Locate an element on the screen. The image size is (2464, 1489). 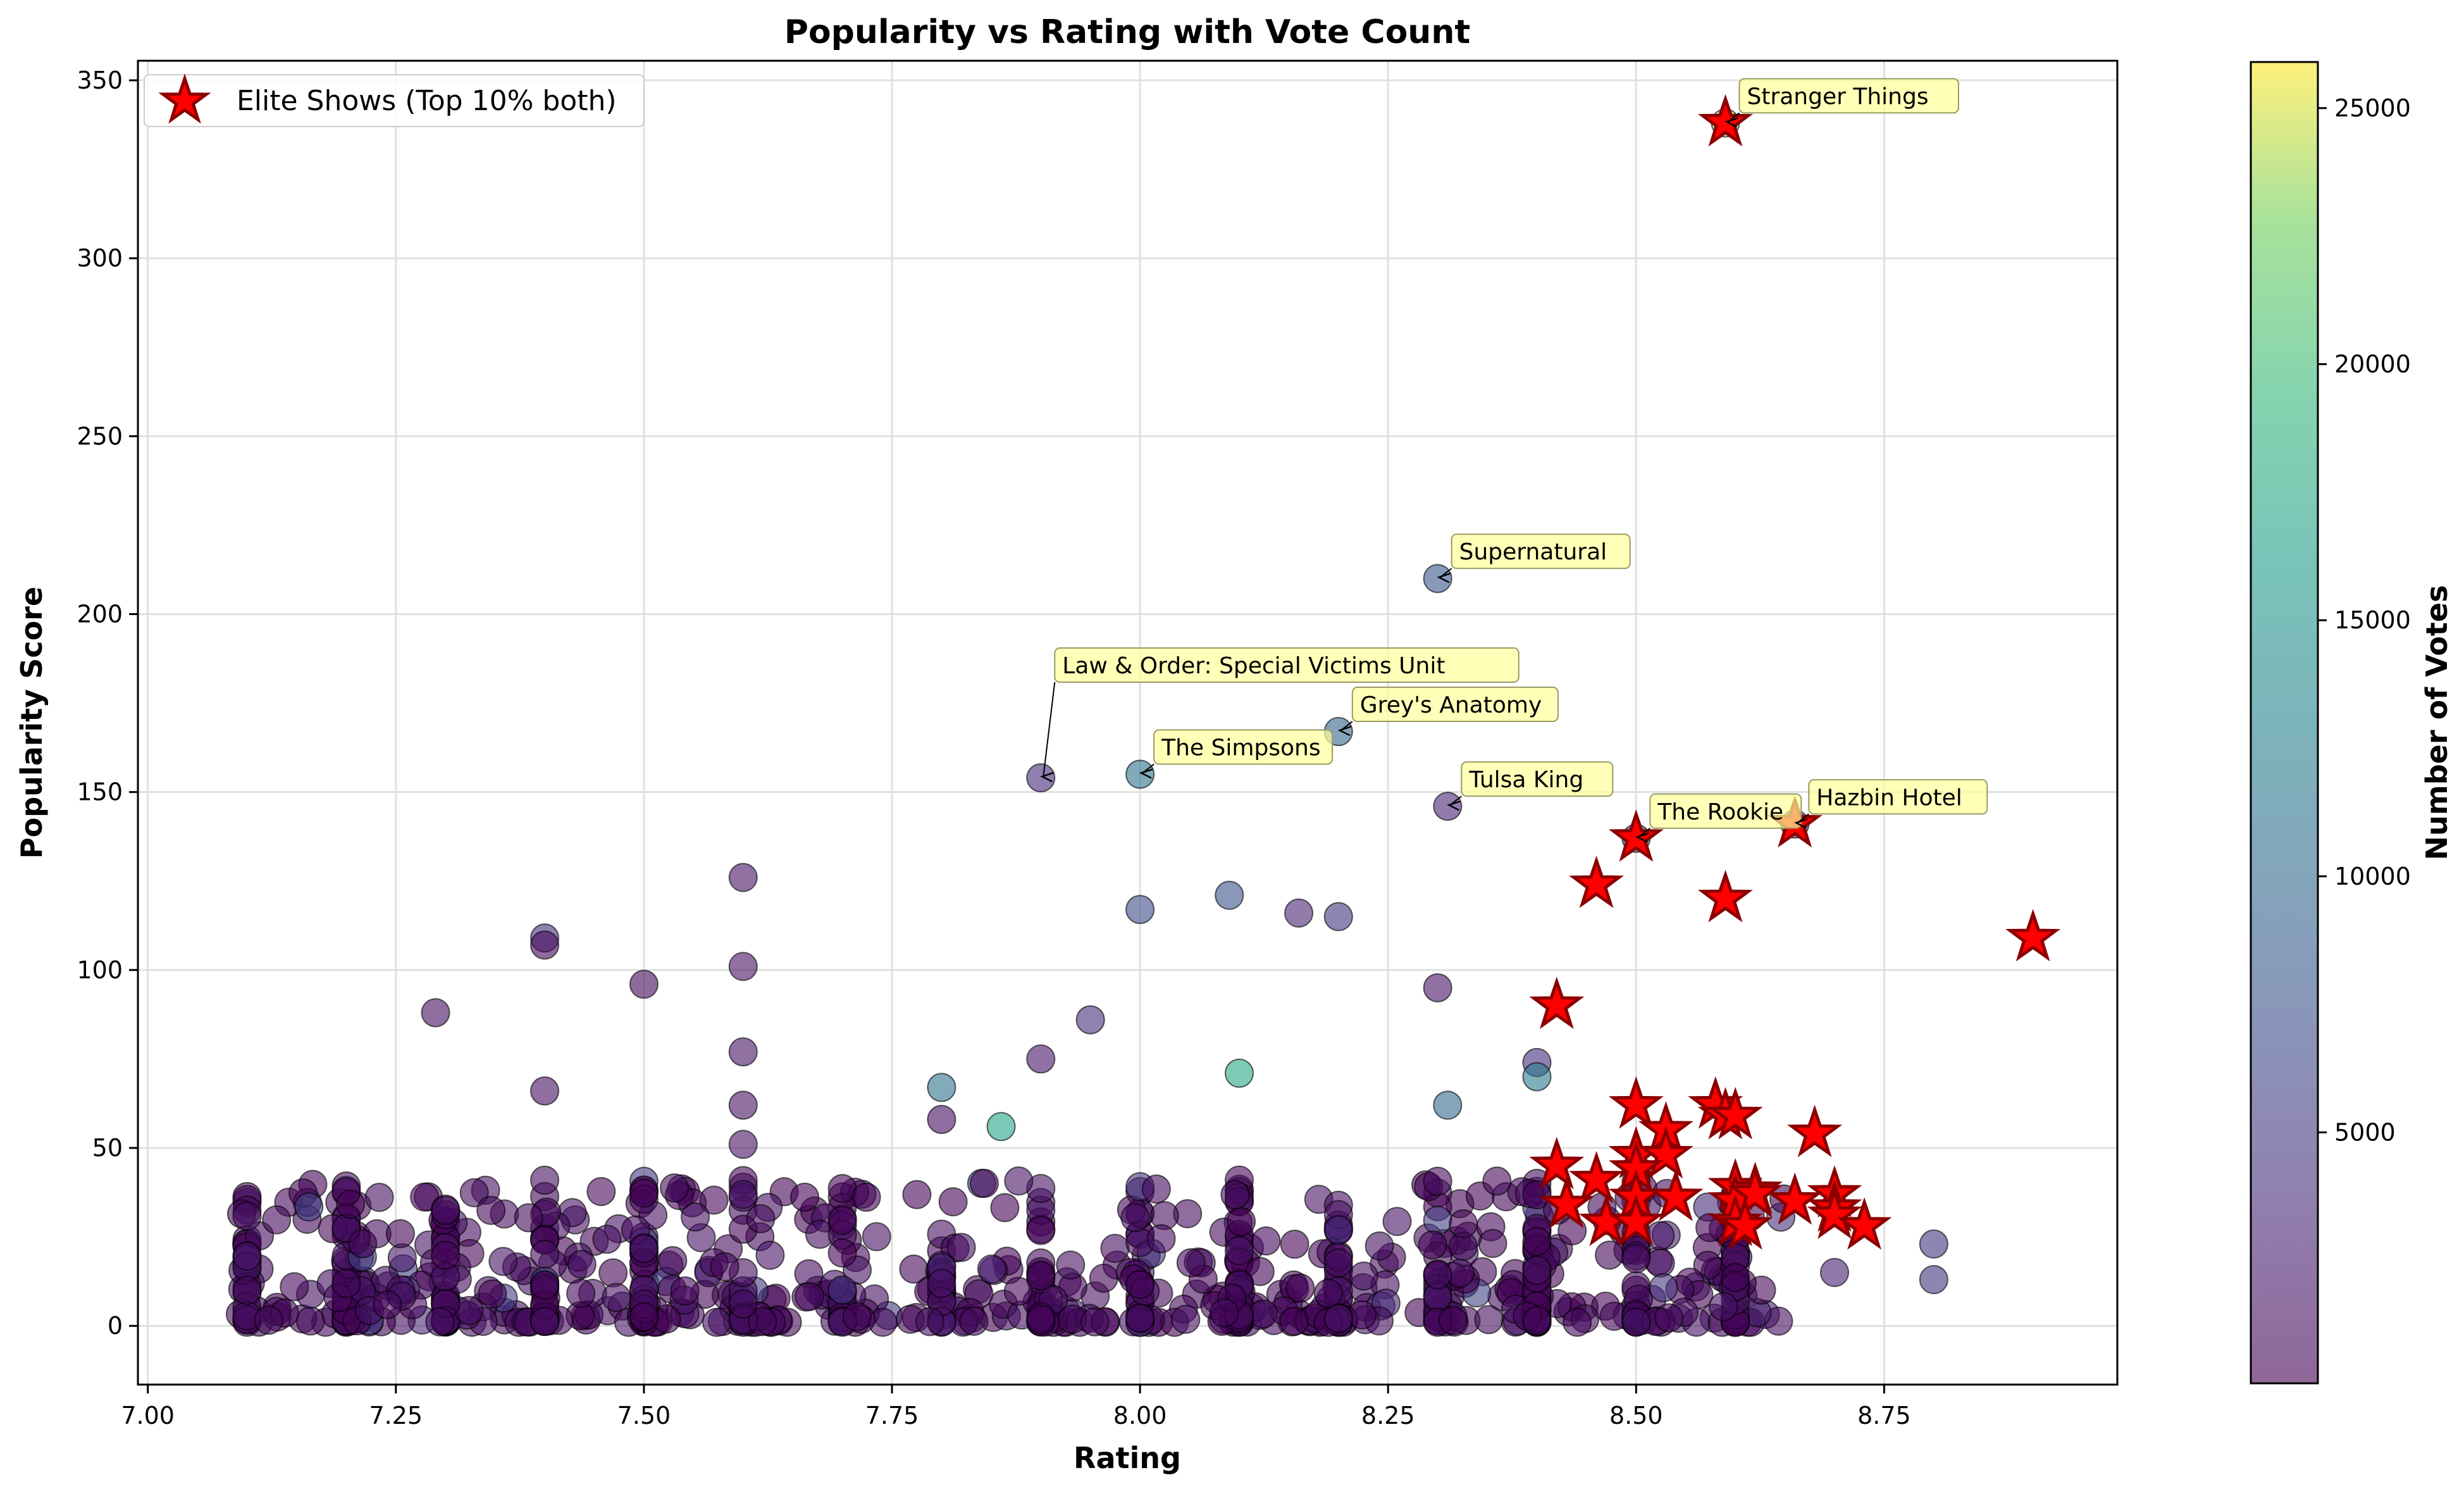
x-tick-label: 7.50 is located at coordinates (644, 1416).